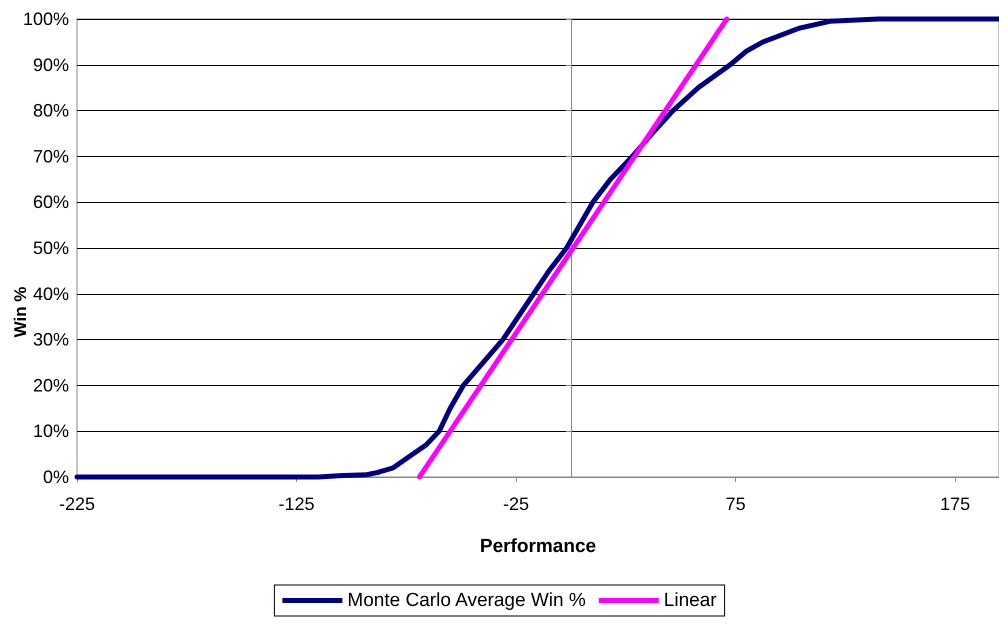  I want to click on y-tick-label: 40%, so click(50, 294).